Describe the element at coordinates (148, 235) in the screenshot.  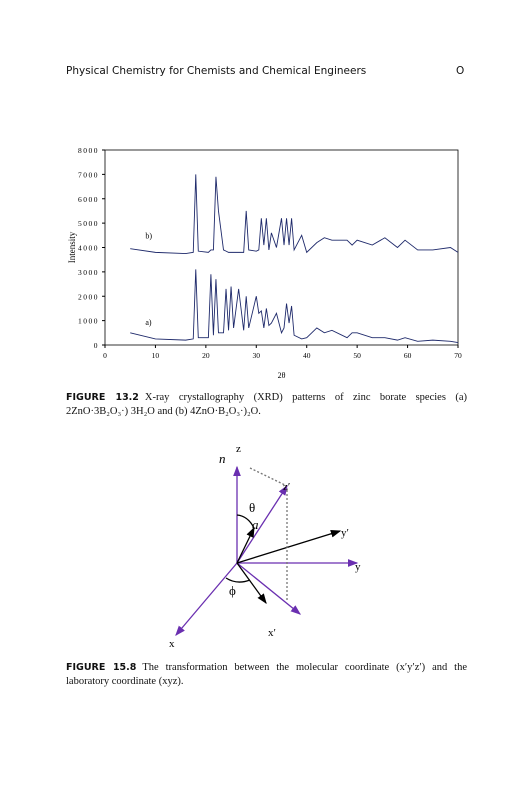
I see `series-label: b)` at that location.